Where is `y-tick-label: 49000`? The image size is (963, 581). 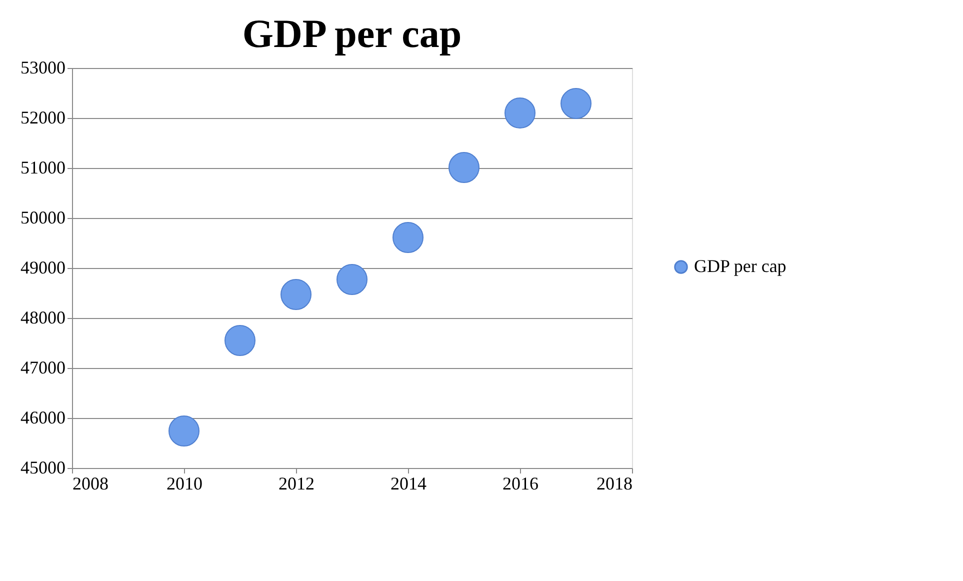 y-tick-label: 49000 is located at coordinates (43, 268).